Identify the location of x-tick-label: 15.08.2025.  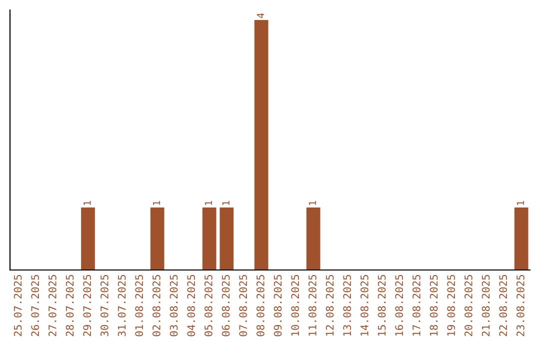
(382, 305).